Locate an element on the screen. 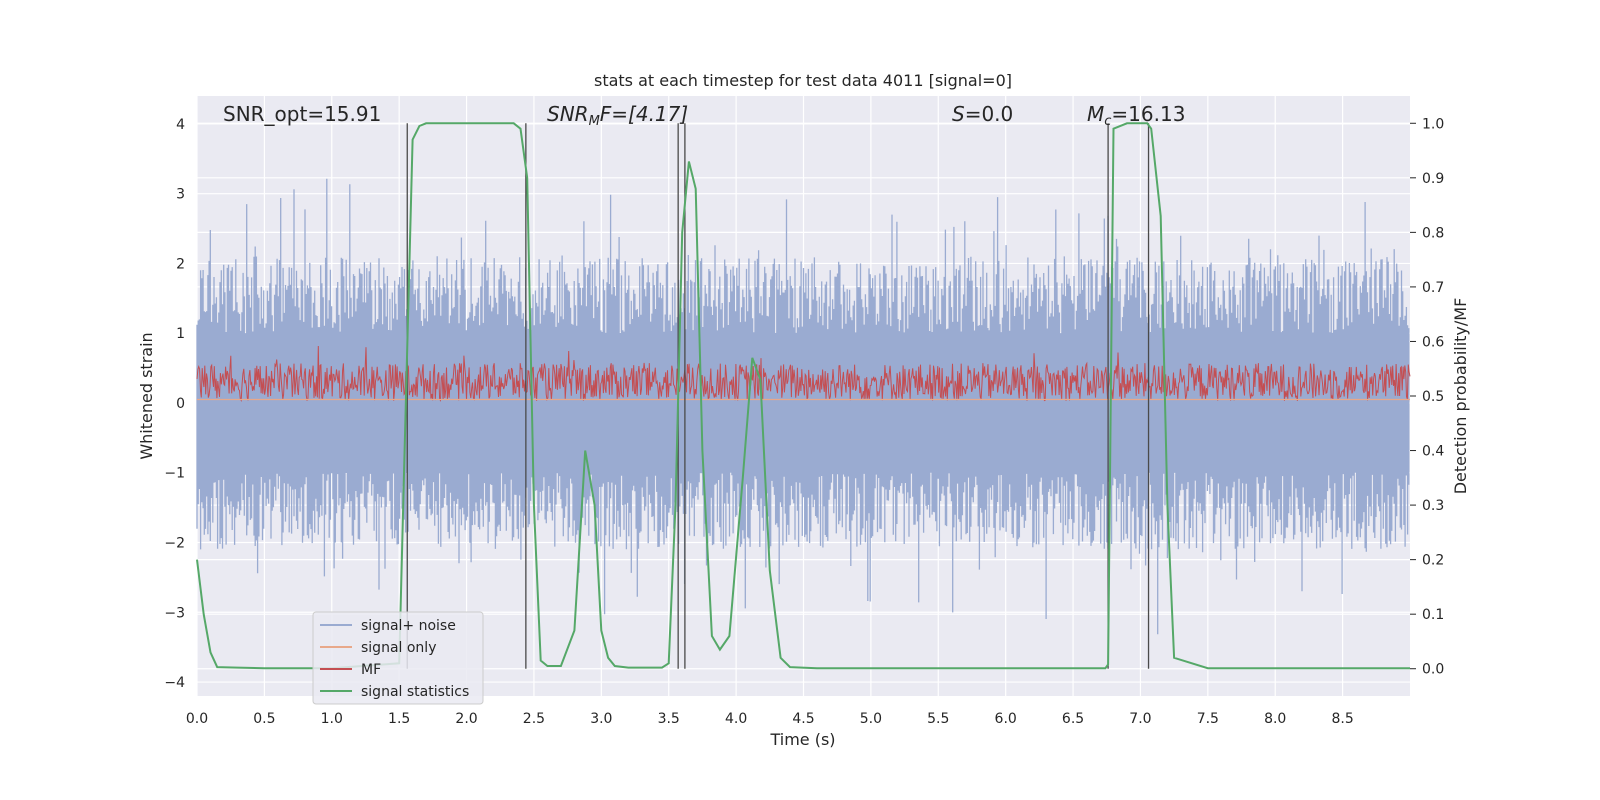 Image resolution: width=1600 pixels, height=800 pixels. x-axis-label: Time (s) is located at coordinates (802, 739).